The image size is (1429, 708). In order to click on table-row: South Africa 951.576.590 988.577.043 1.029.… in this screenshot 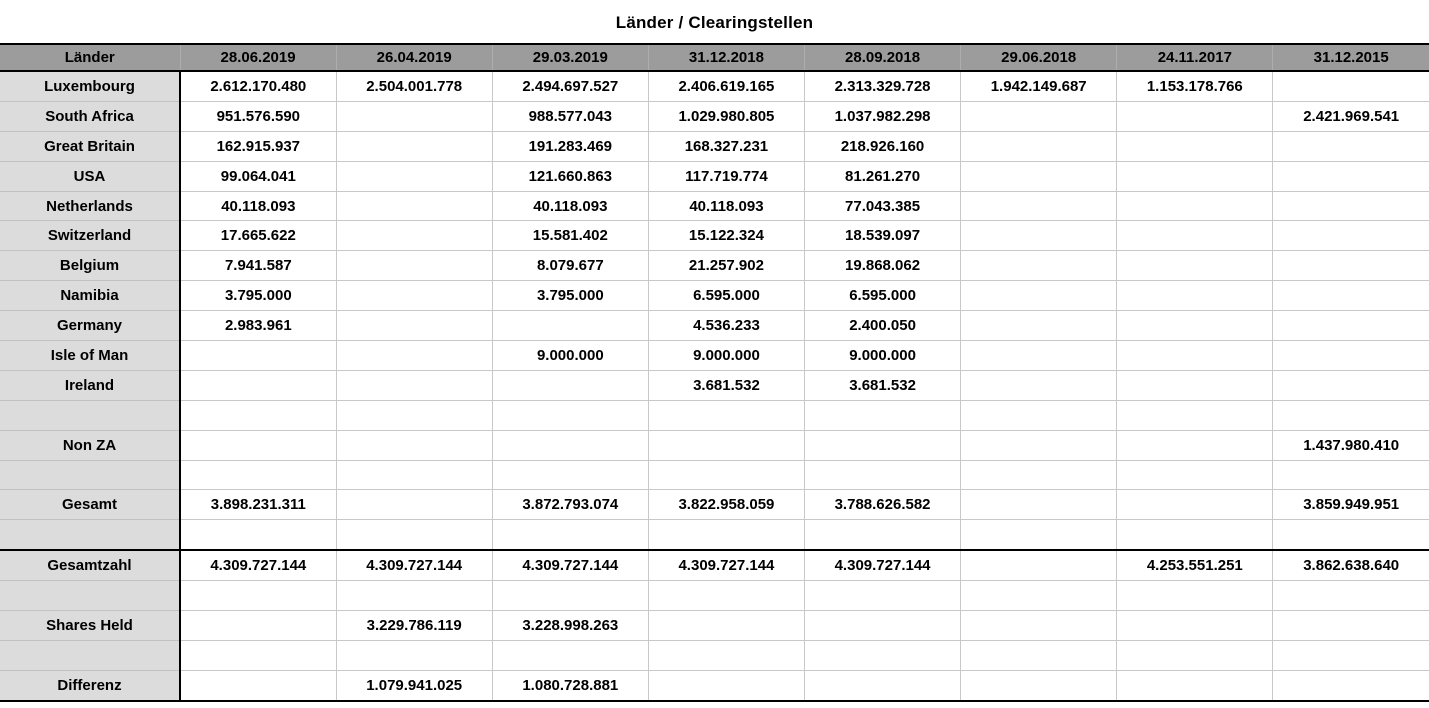, I will do `click(714, 116)`.